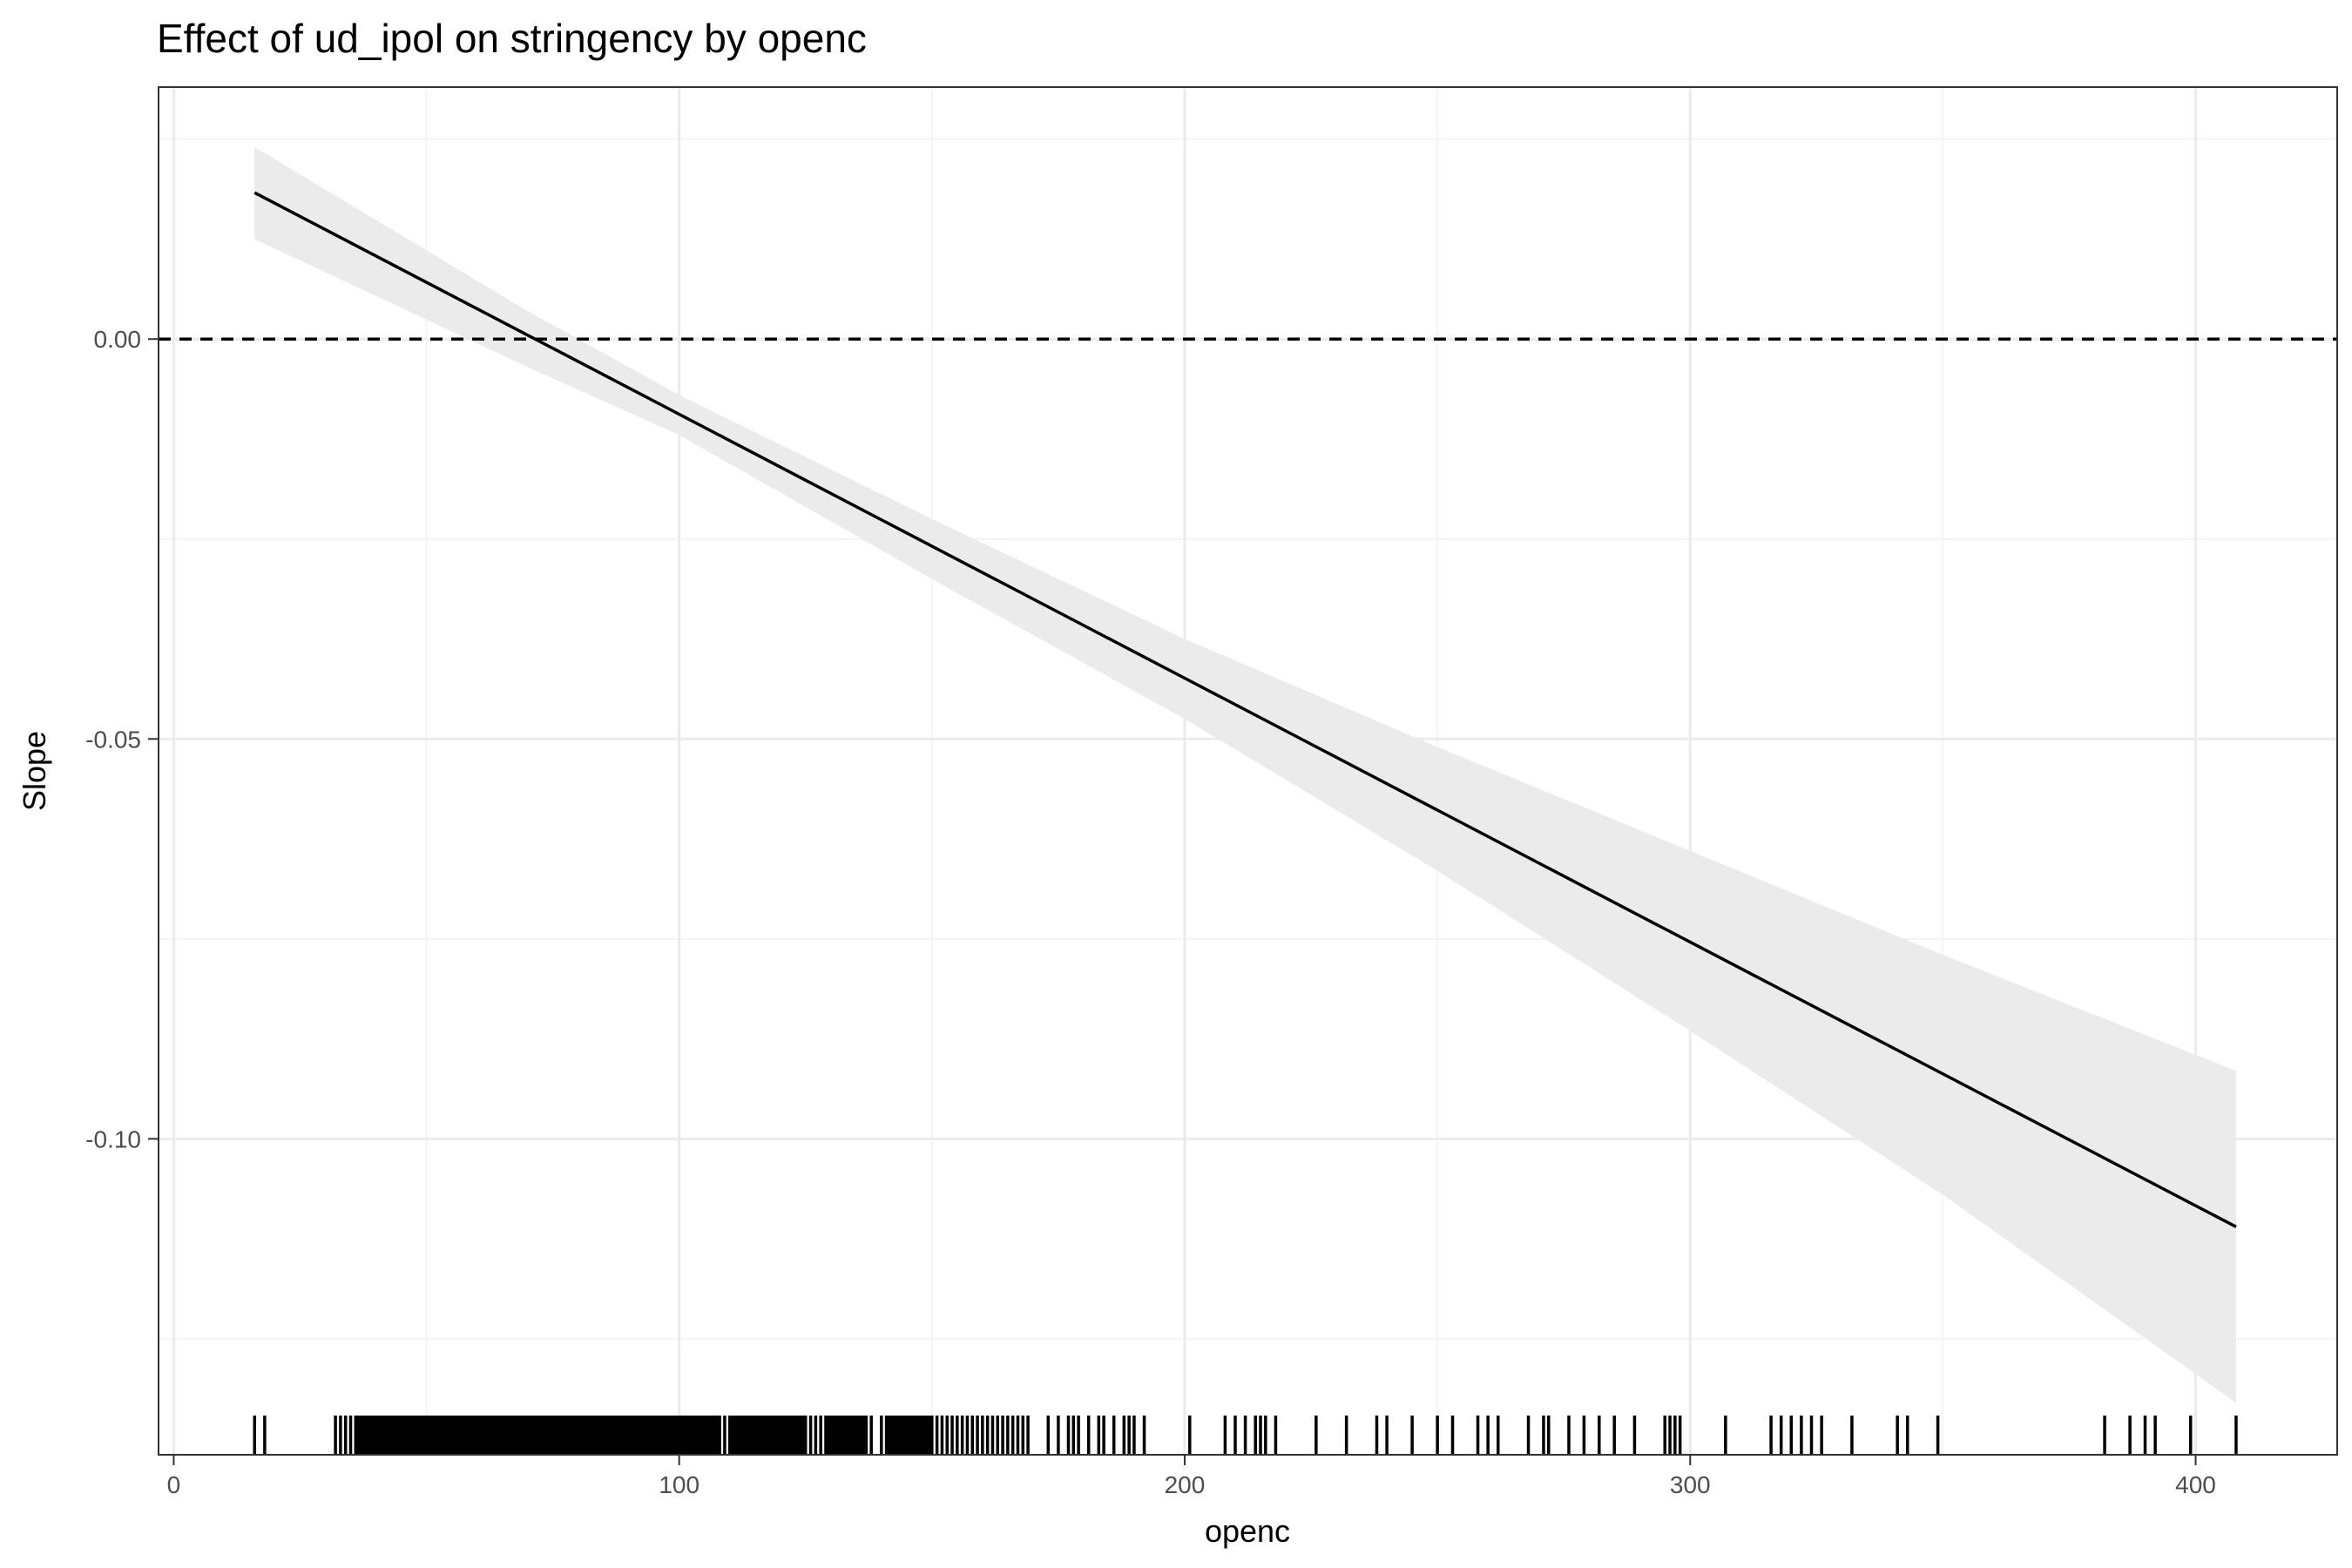 The image size is (2352, 1568). I want to click on chart-title: Effect of ud_ipol on stringency by openc, so click(512, 38).